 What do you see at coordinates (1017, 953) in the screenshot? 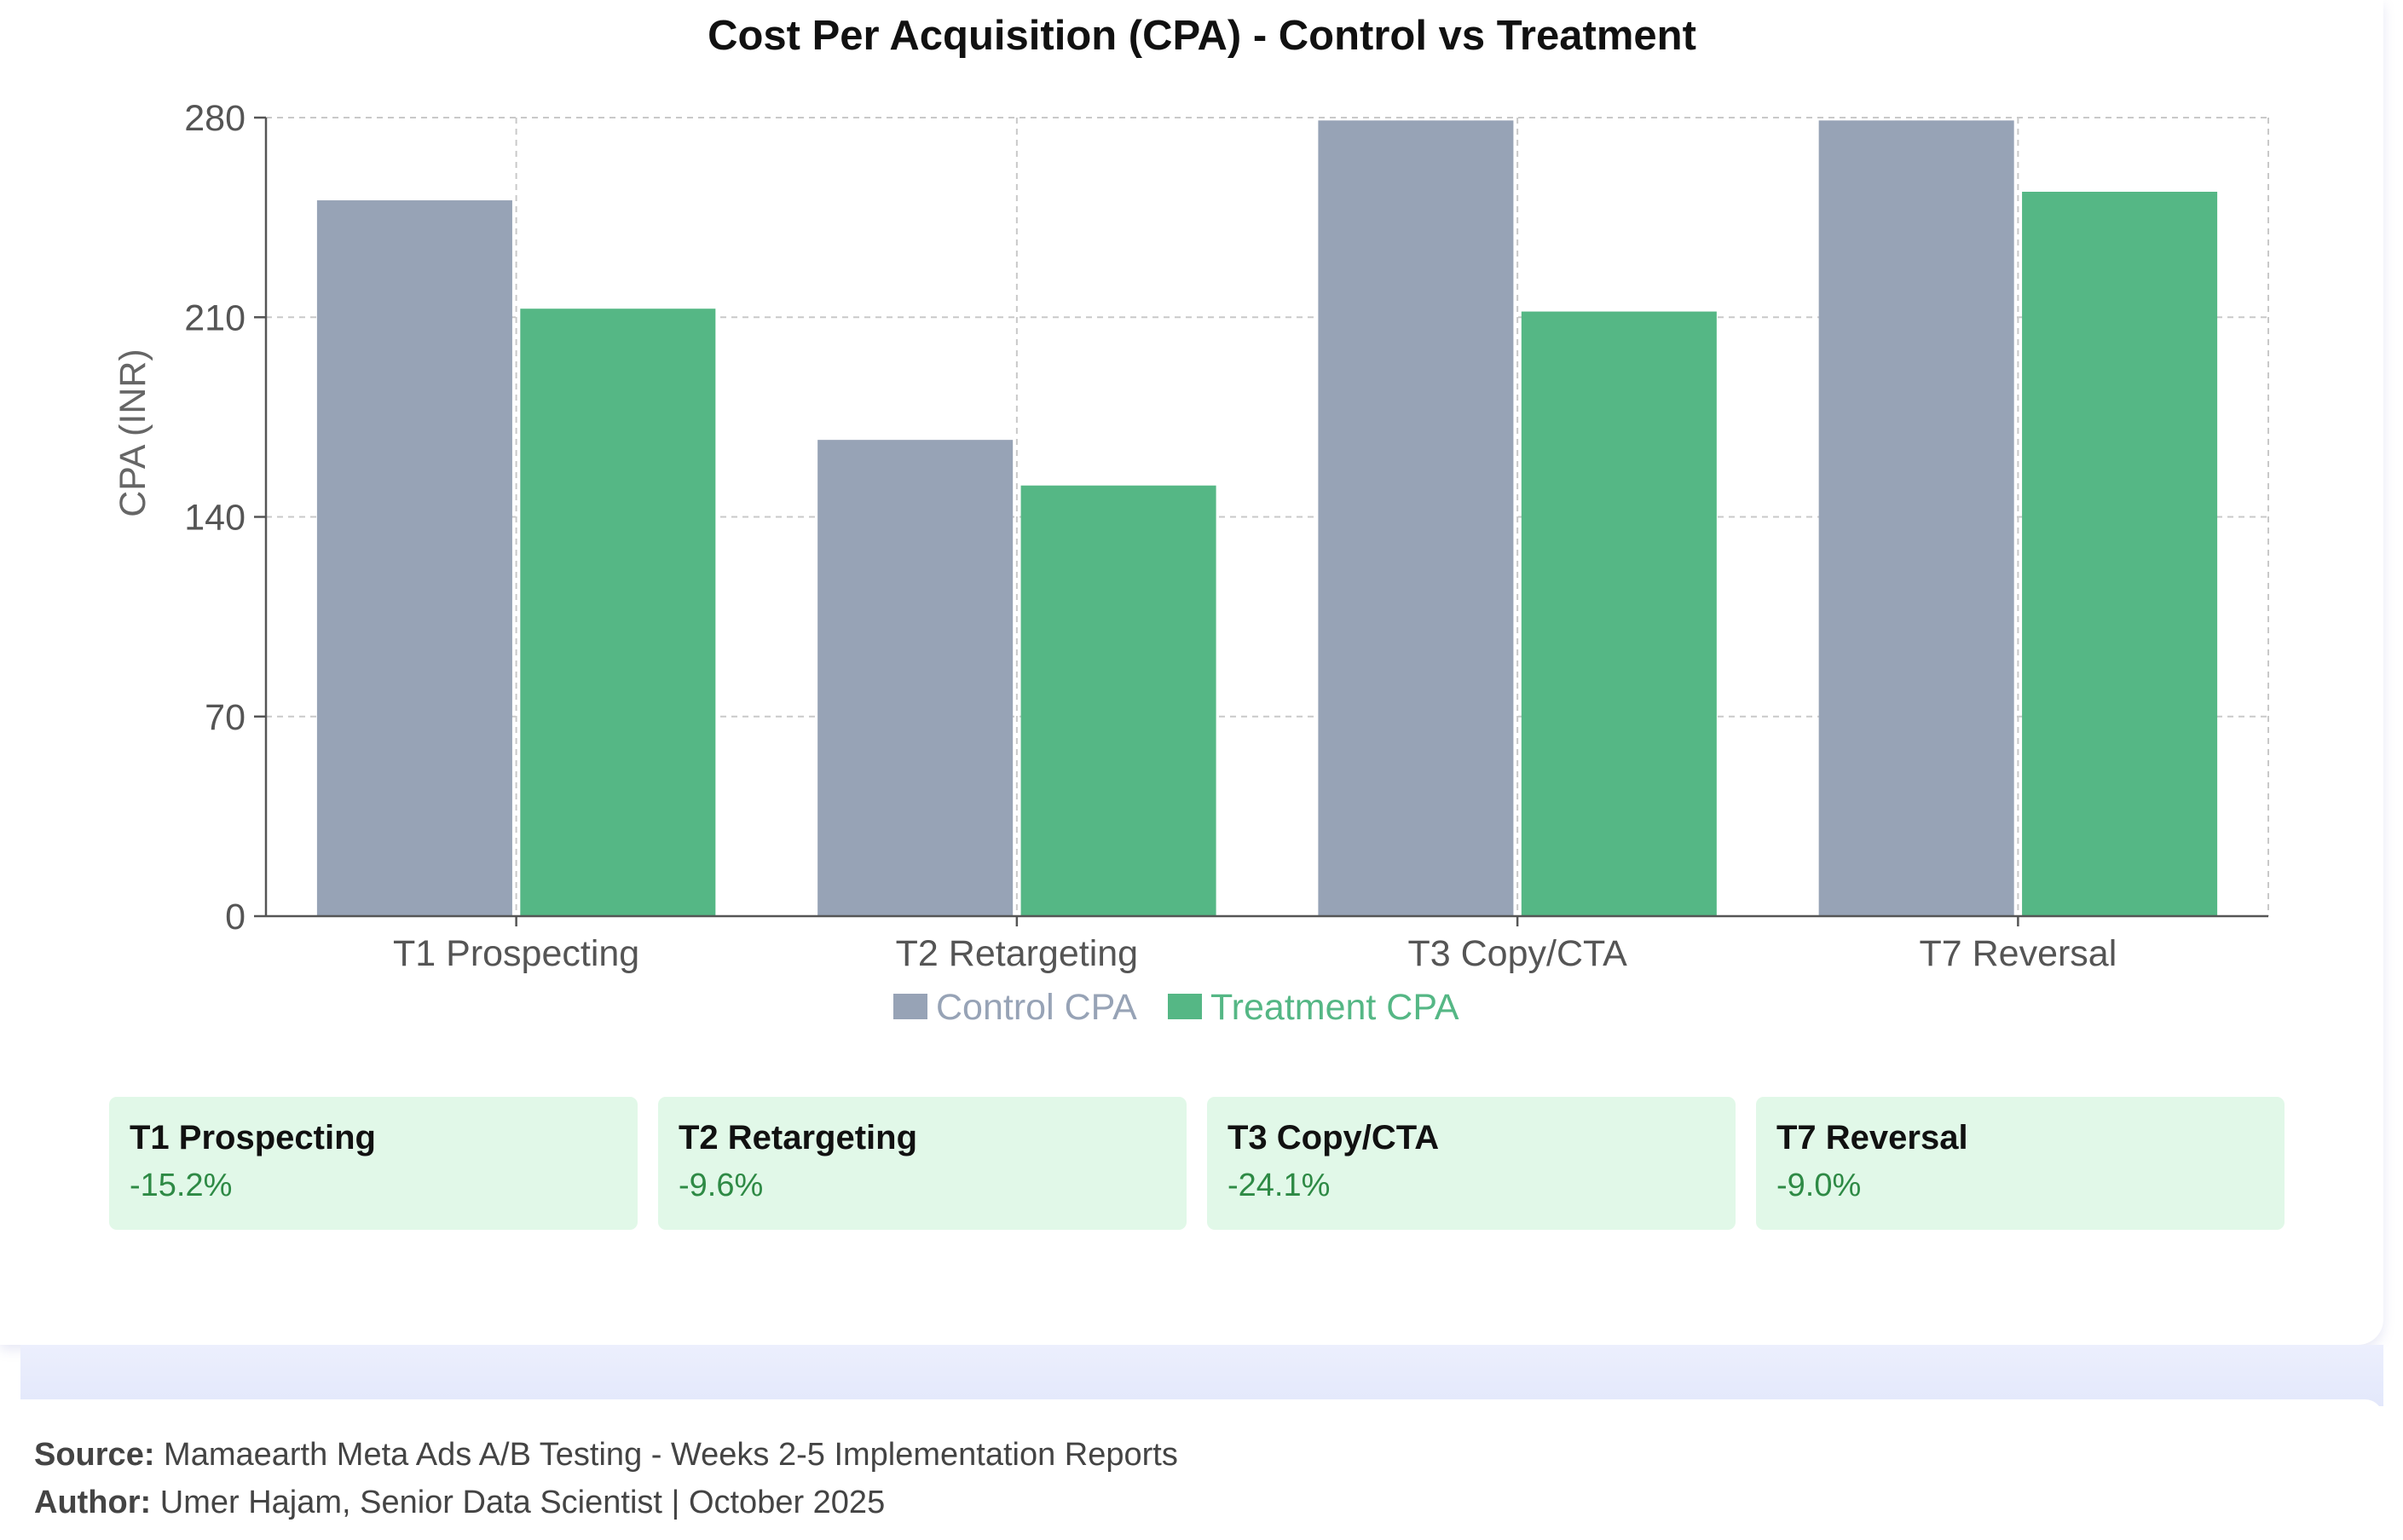
I see `x-tick-label: T2 Retargeting` at bounding box center [1017, 953].